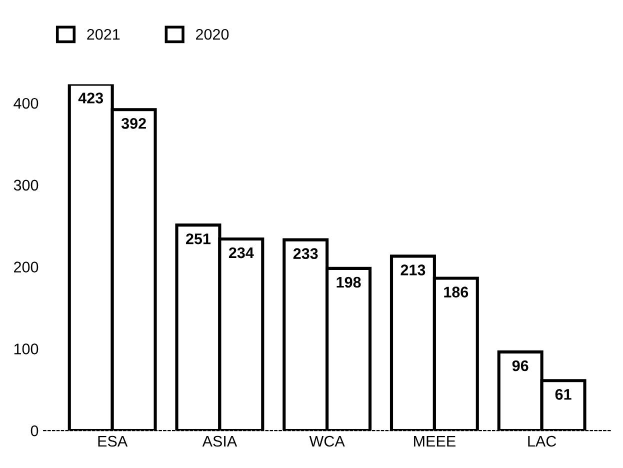 The height and width of the screenshot is (468, 623). Describe the element at coordinates (133, 123) in the screenshot. I see `data-label: 392` at that location.